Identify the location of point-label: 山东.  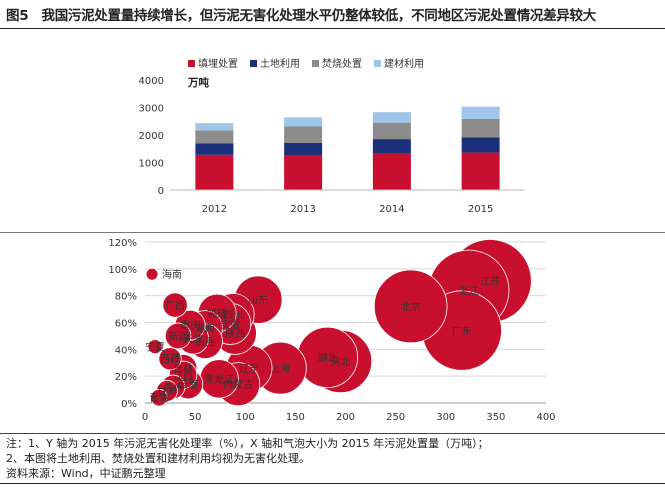
(258, 300).